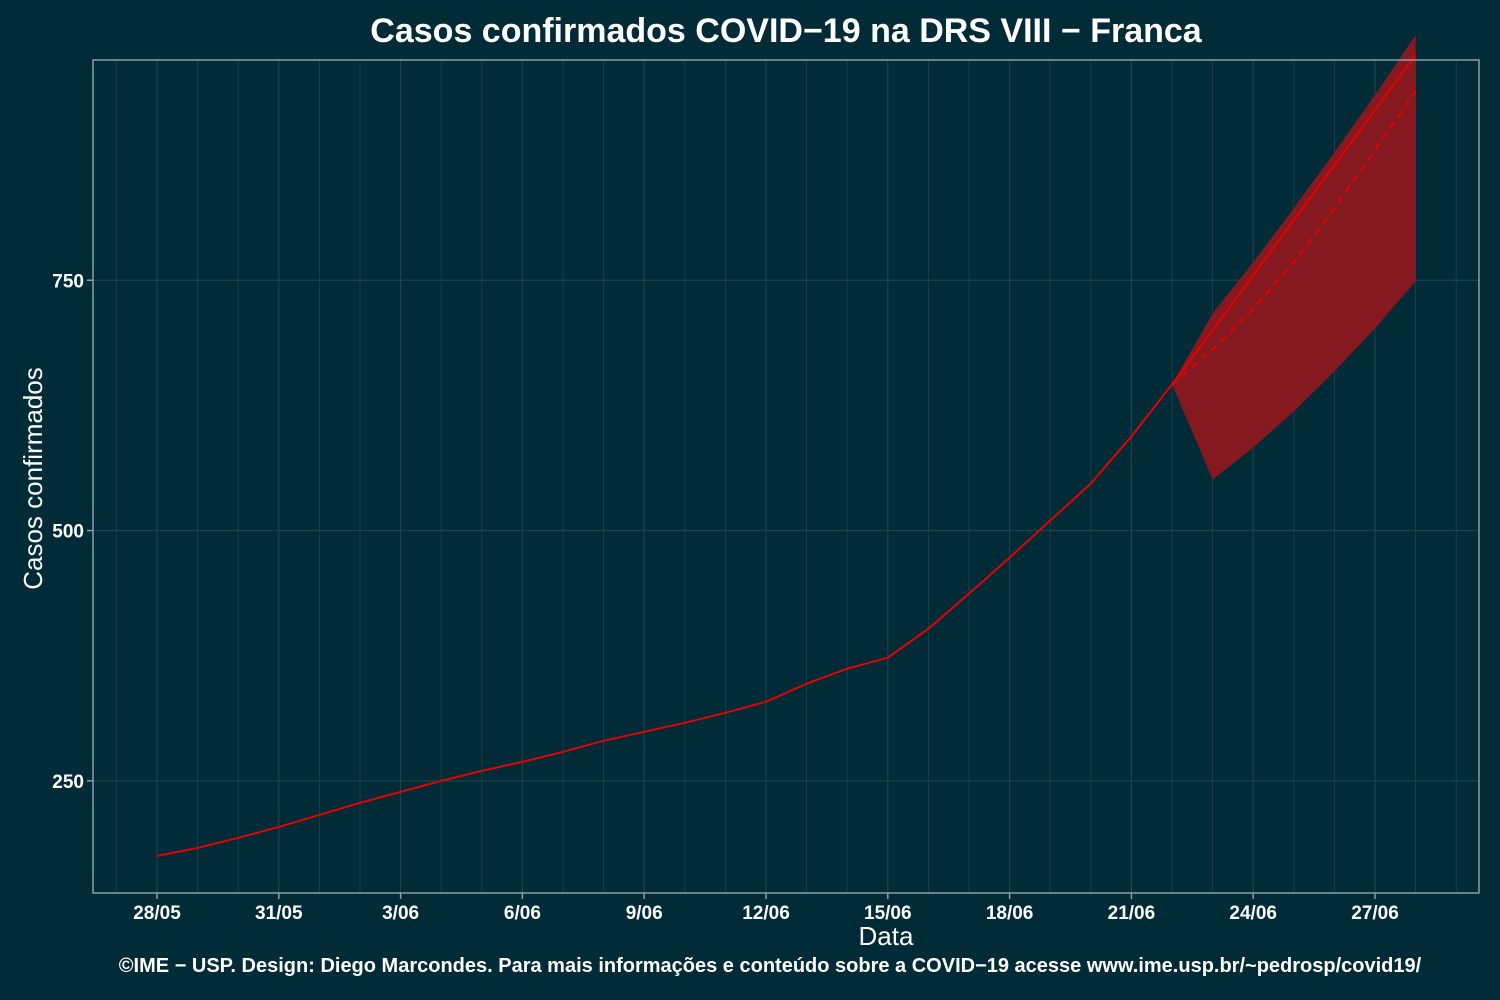 Image resolution: width=1500 pixels, height=1000 pixels. Describe the element at coordinates (1253, 913) in the screenshot. I see `x-tick-label: 24/06` at that location.